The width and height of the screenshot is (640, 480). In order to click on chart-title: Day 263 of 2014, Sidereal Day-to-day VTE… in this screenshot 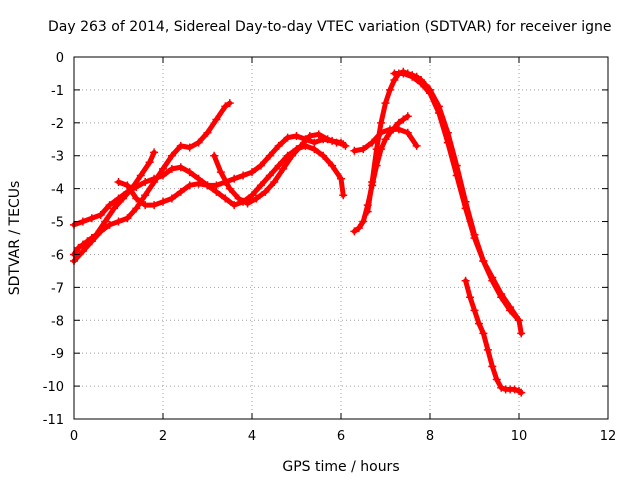, I will do `click(329, 27)`.